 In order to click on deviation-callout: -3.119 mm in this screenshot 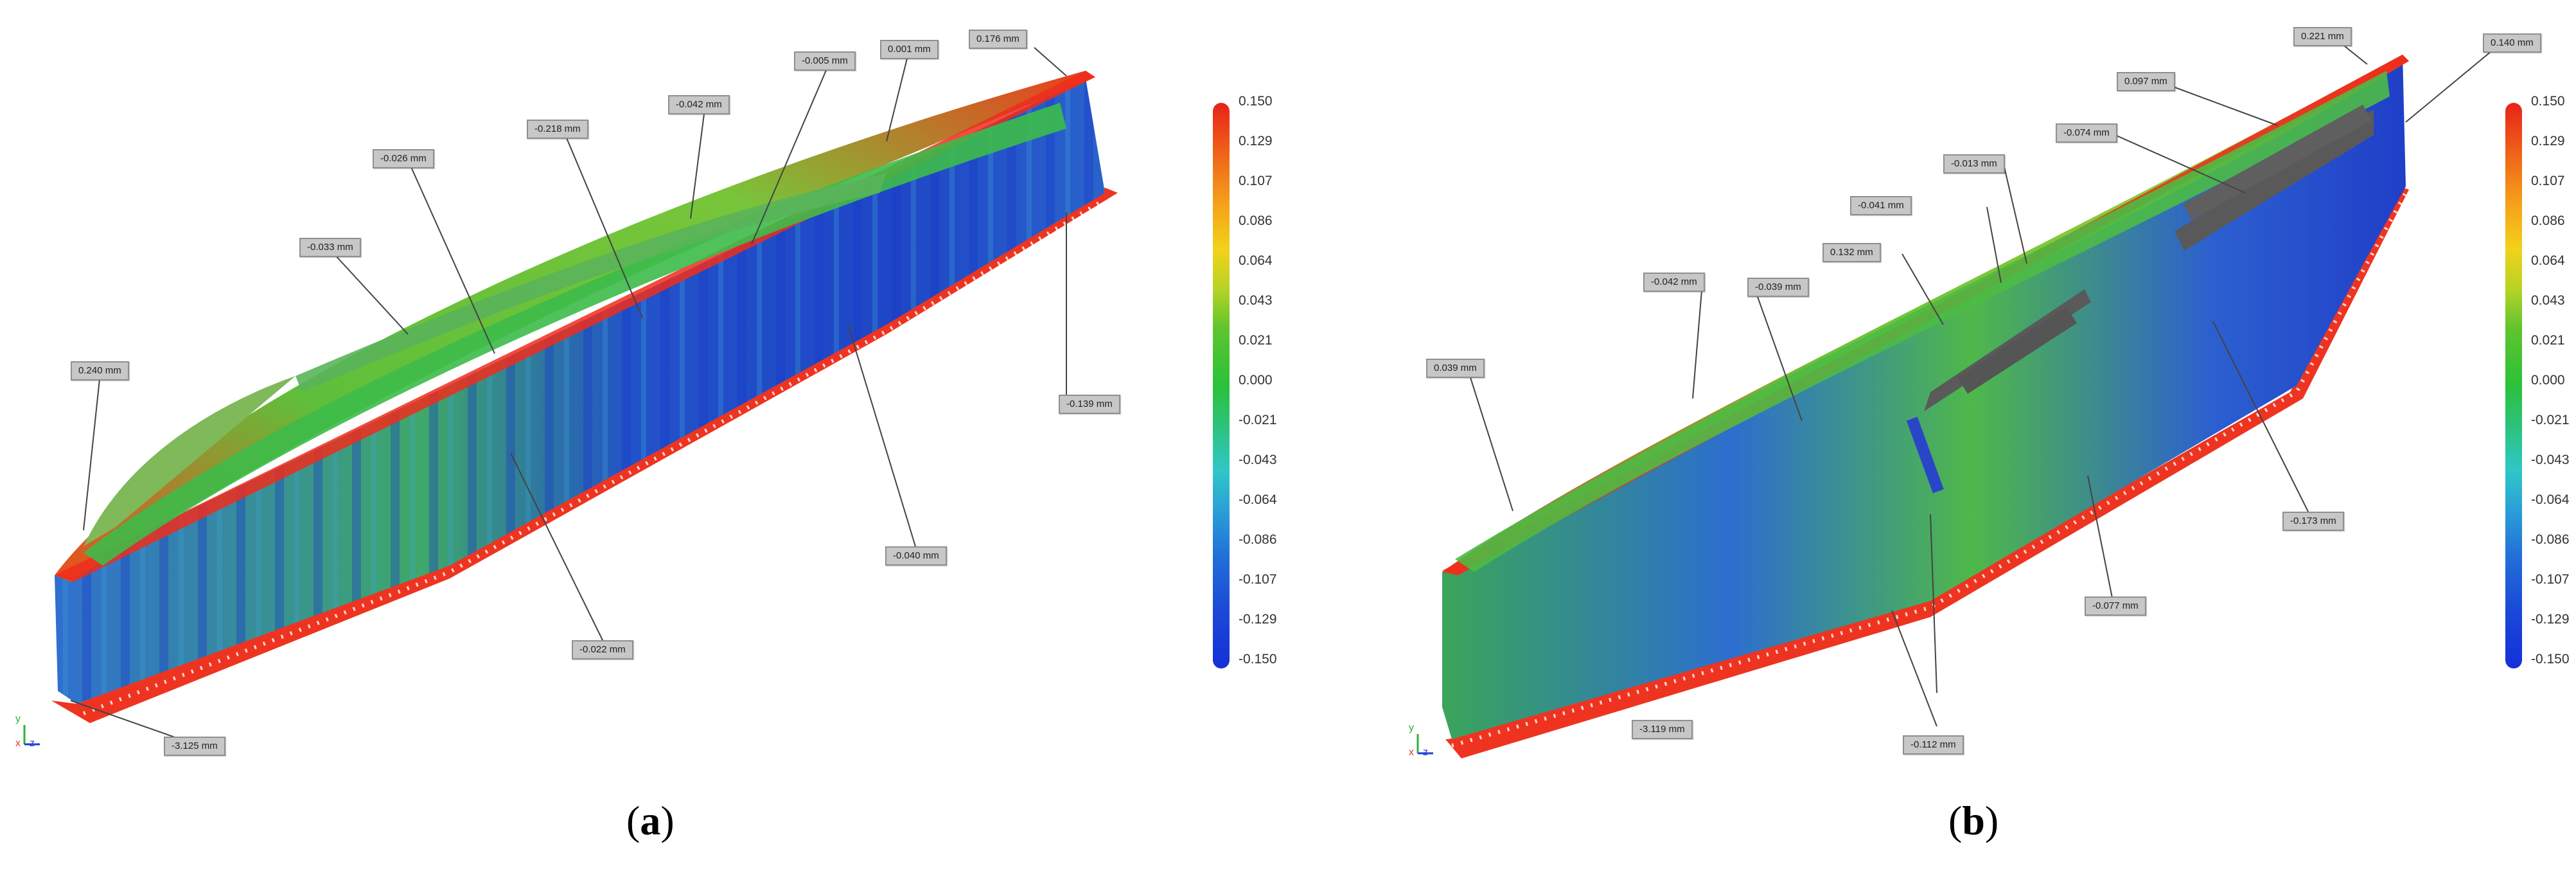, I will do `click(1662, 729)`.